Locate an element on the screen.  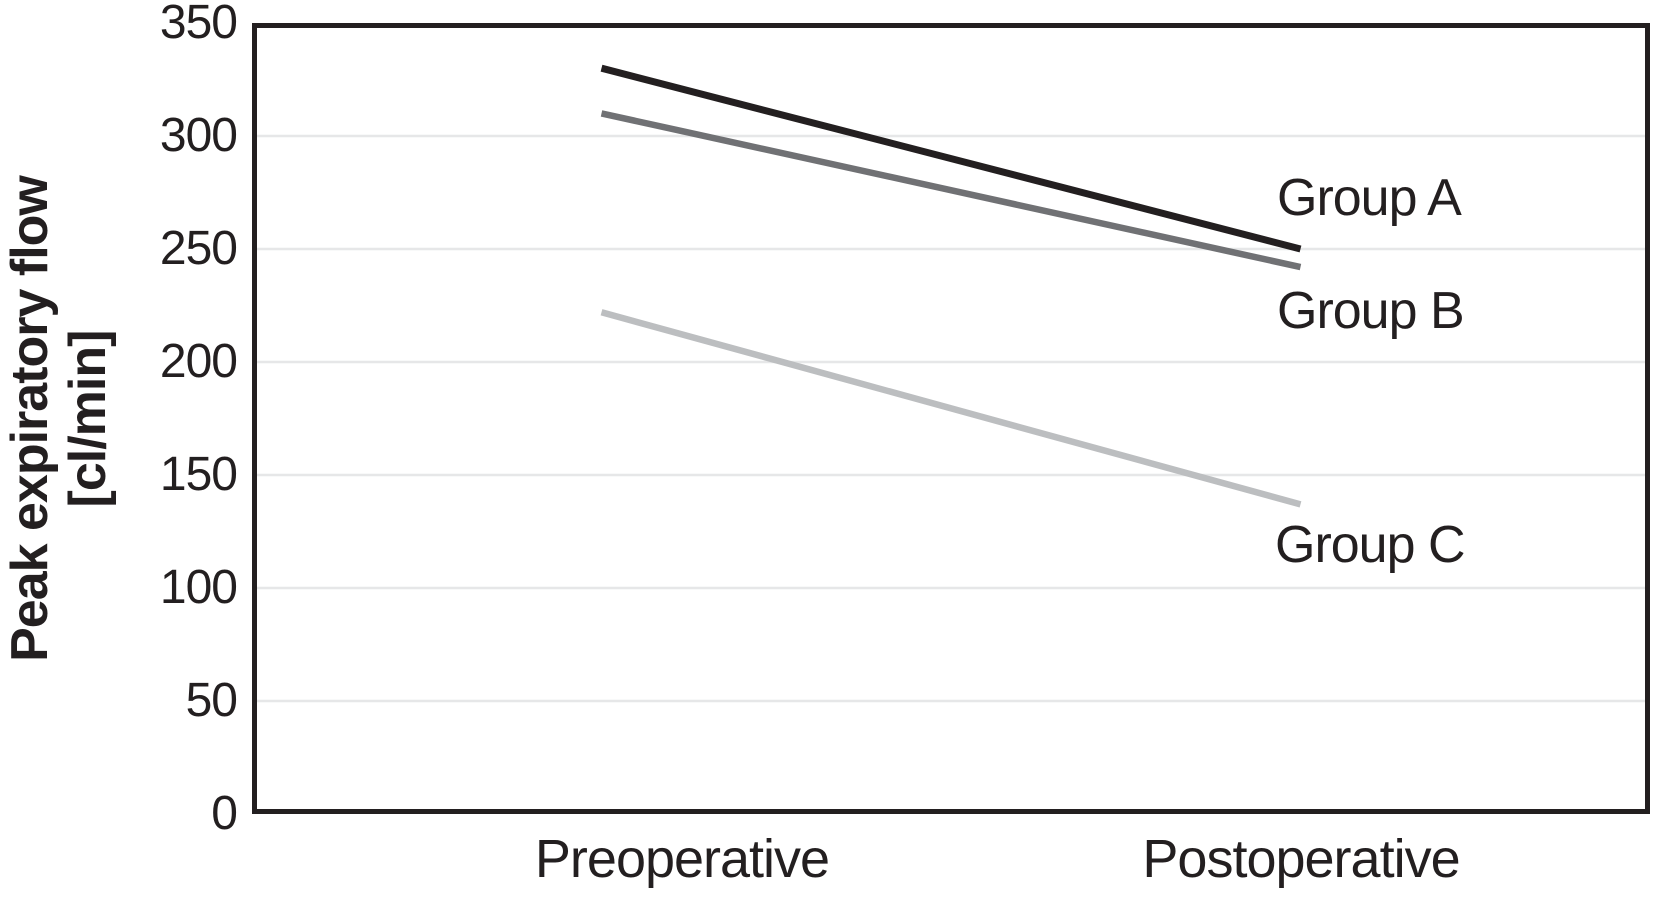
series-label-group-a: Group A is located at coordinates (1369, 198).